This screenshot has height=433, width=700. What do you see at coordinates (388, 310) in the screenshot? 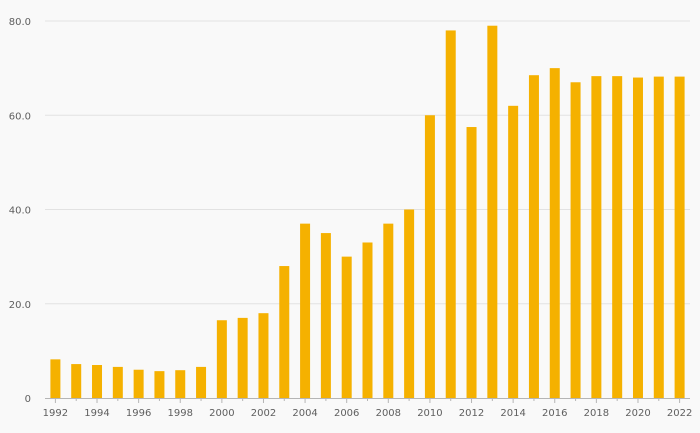
I see `bar-2008` at bounding box center [388, 310].